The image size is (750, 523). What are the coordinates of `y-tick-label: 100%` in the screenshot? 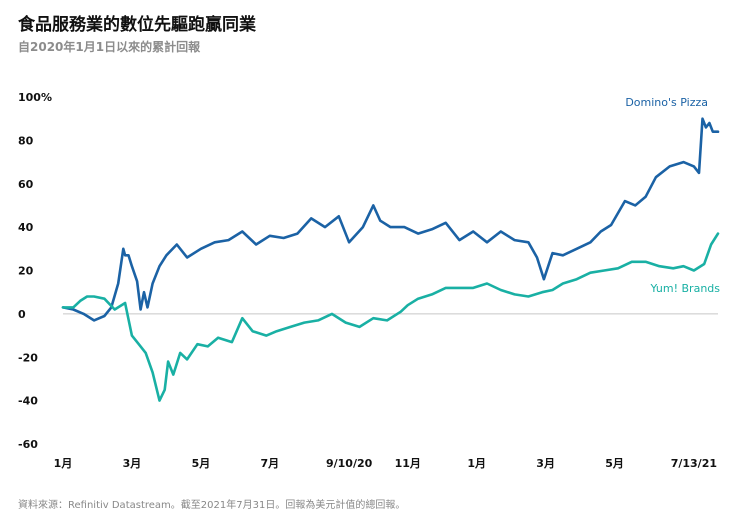 It's located at (35, 97).